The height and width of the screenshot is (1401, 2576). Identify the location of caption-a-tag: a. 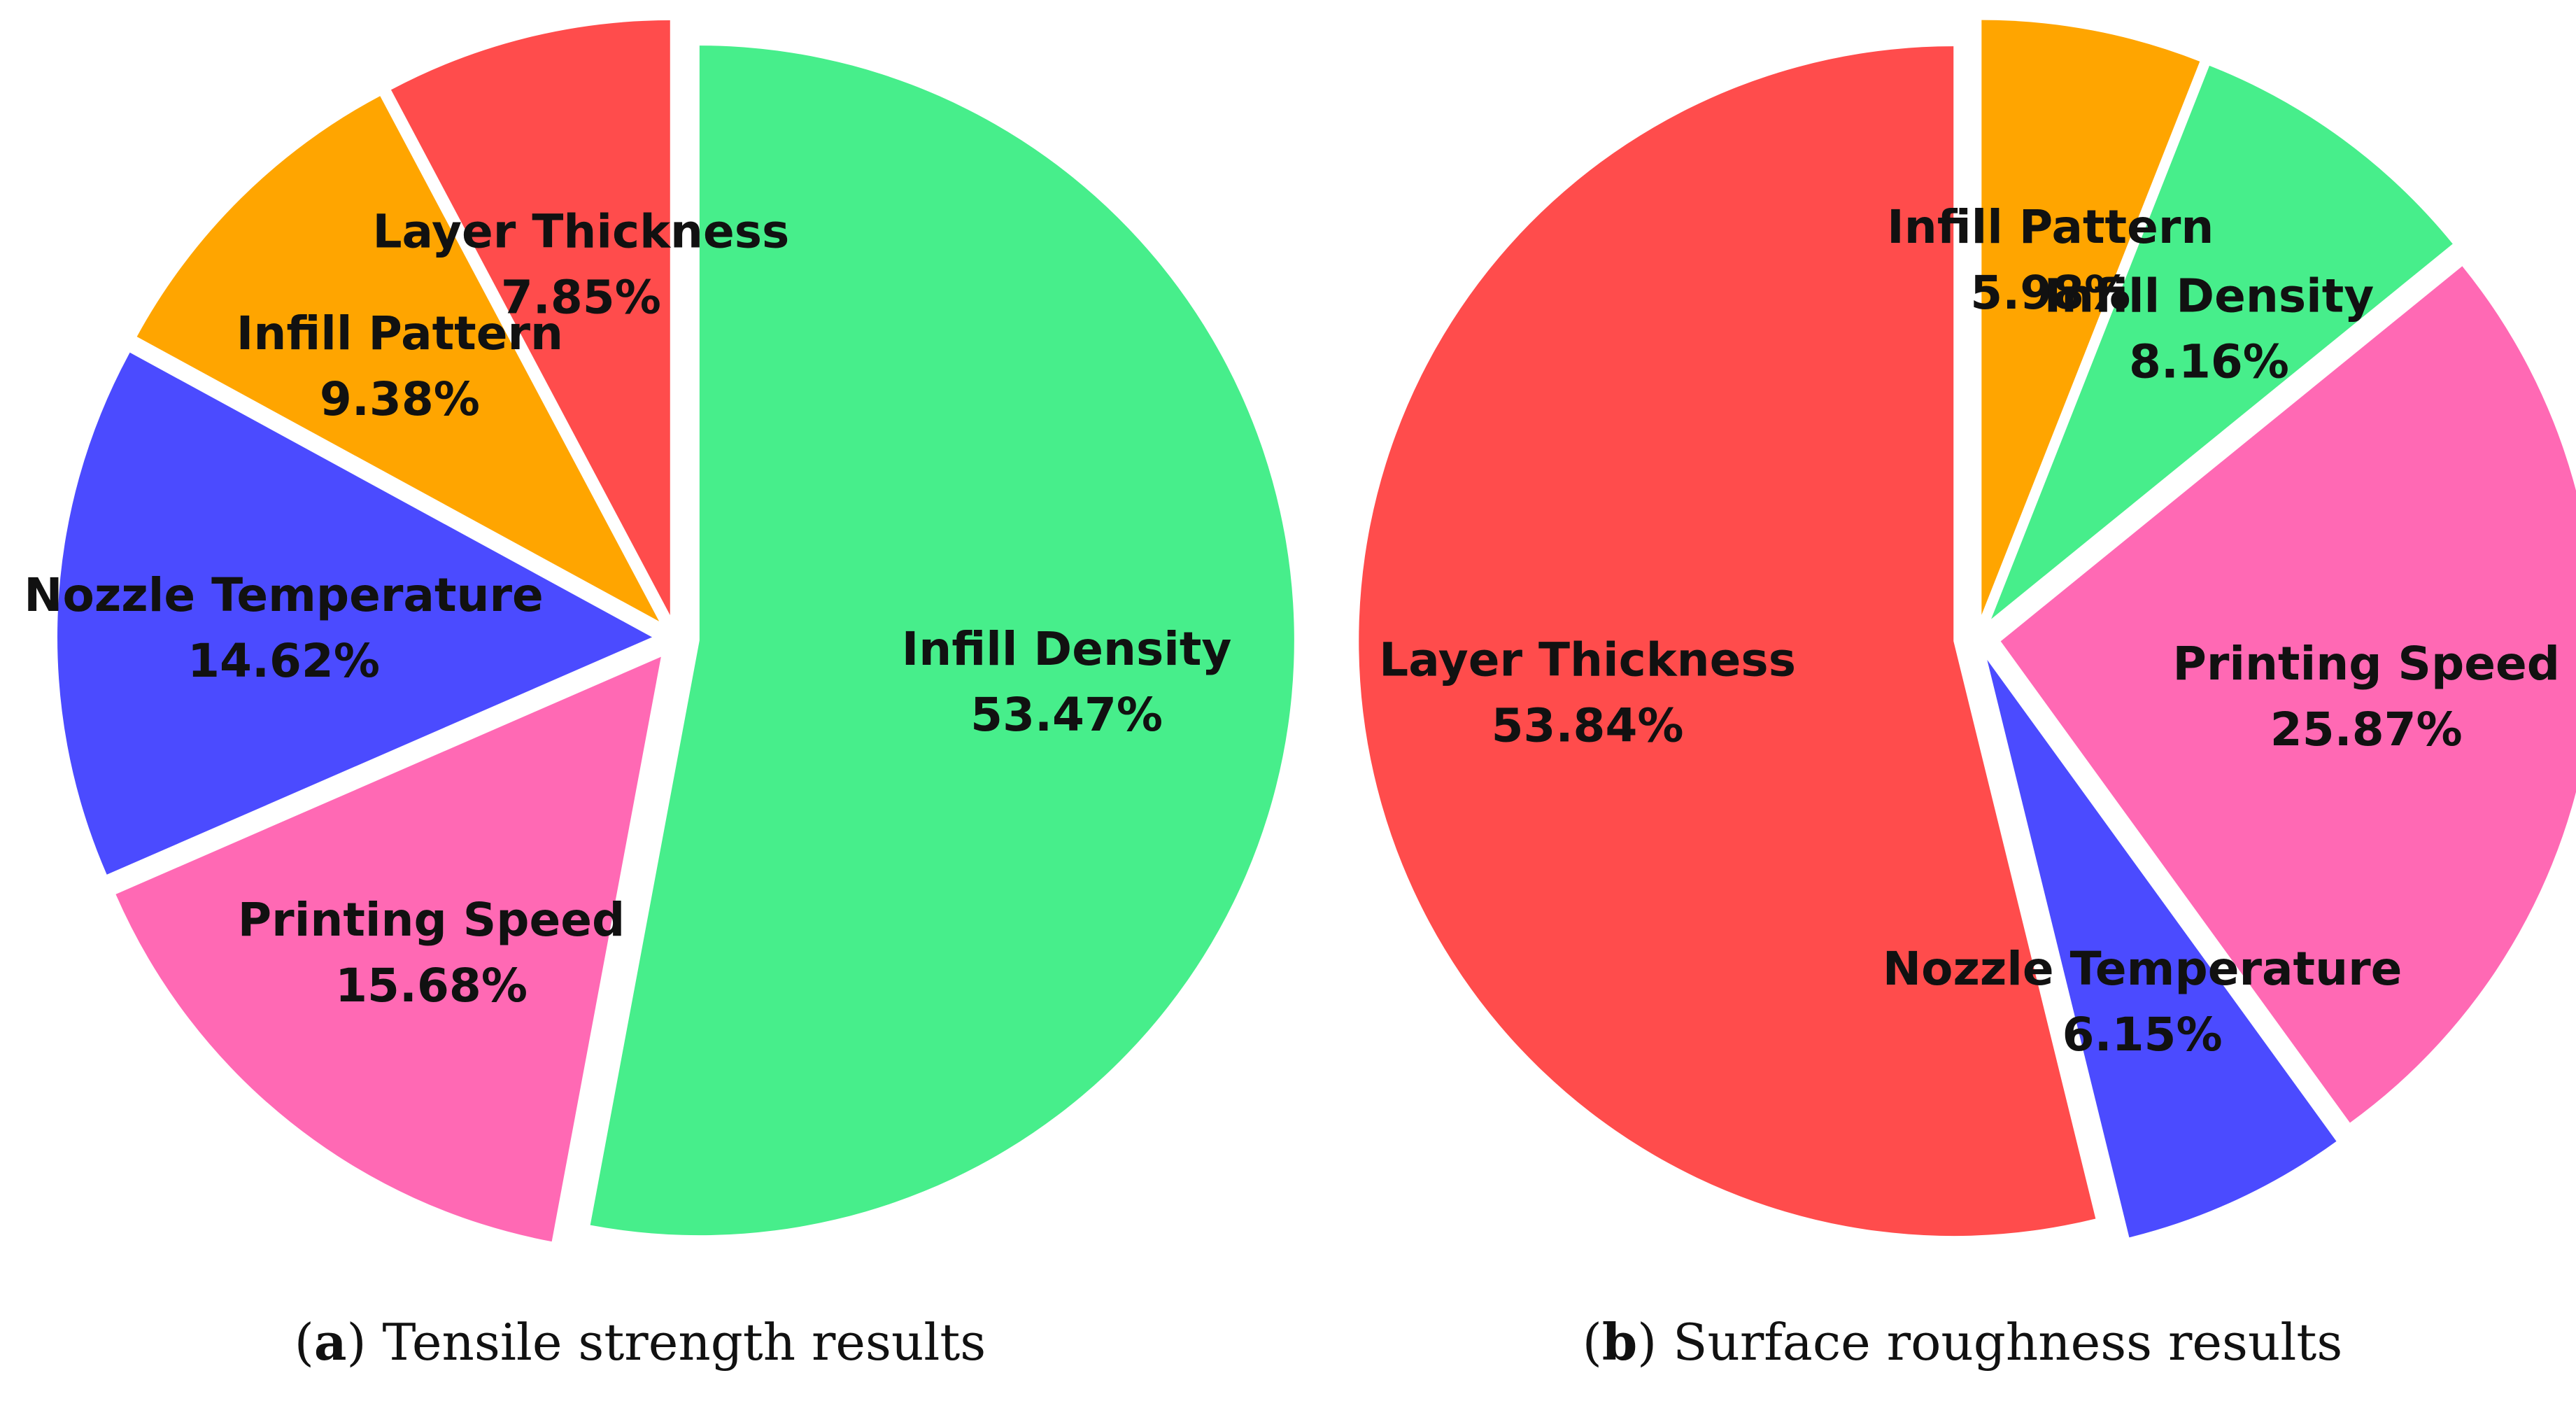
(330, 1342).